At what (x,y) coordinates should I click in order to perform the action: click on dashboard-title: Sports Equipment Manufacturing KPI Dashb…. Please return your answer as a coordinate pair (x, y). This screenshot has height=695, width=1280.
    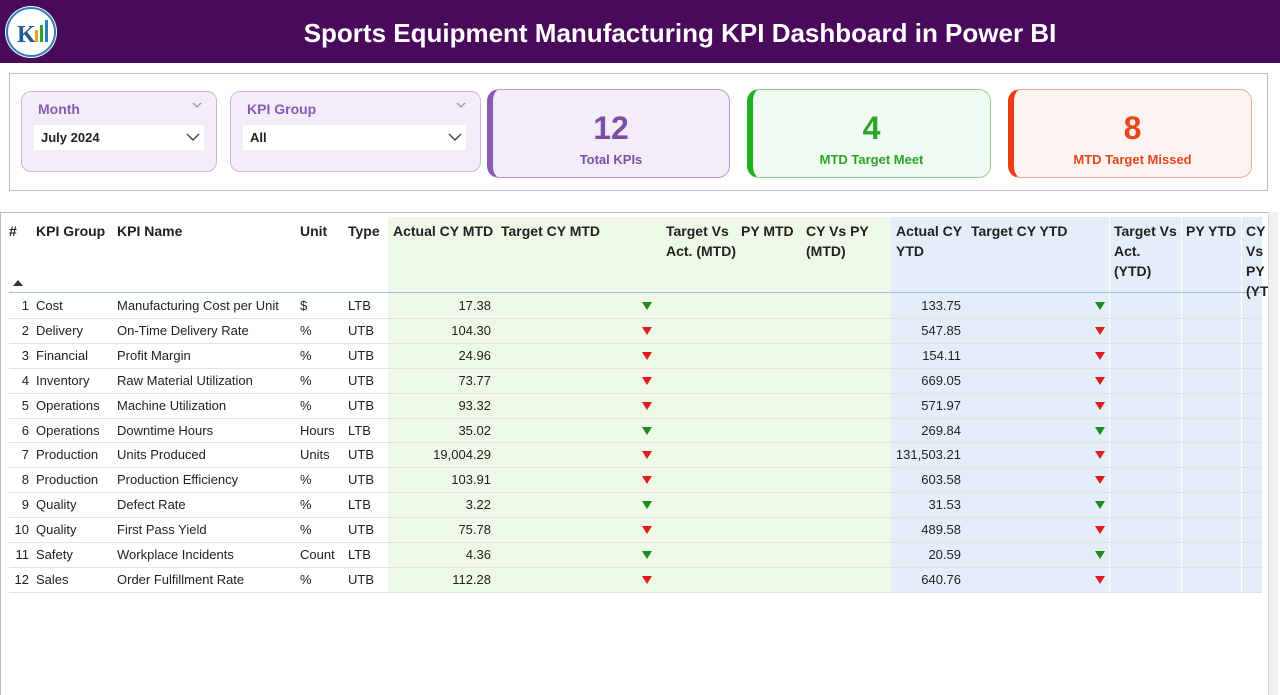
    Looking at the image, I should click on (680, 33).